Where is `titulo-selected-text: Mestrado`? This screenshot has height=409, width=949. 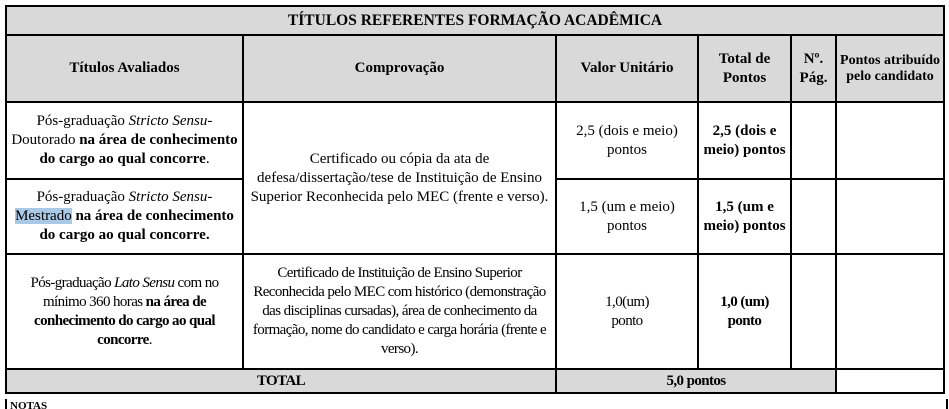
titulo-selected-text: Mestrado is located at coordinates (43, 216).